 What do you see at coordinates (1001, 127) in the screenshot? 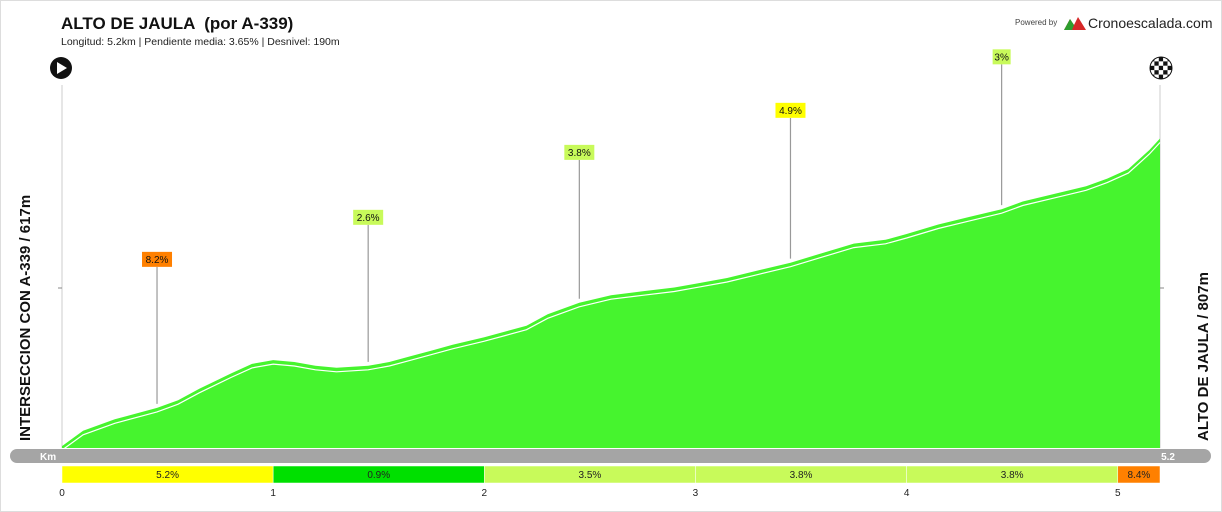
I see `grade-marker: 3%` at bounding box center [1001, 127].